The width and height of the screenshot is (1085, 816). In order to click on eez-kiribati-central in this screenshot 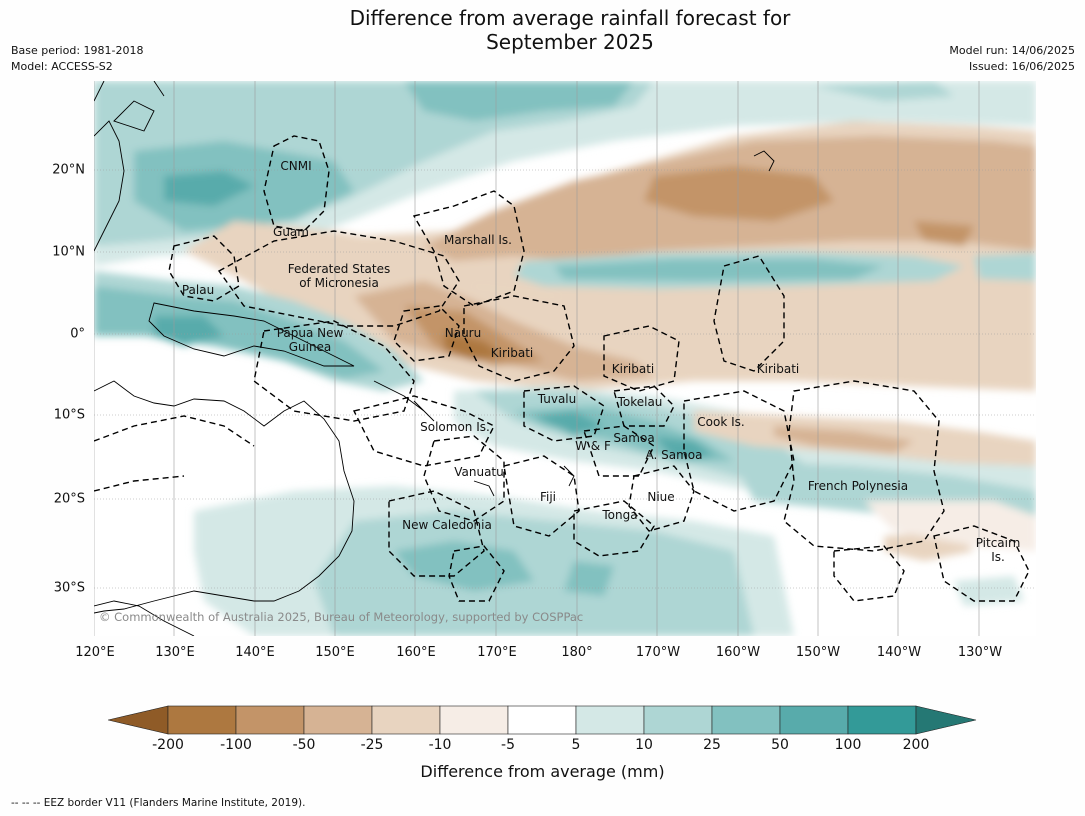, I will do `click(641, 358)`.